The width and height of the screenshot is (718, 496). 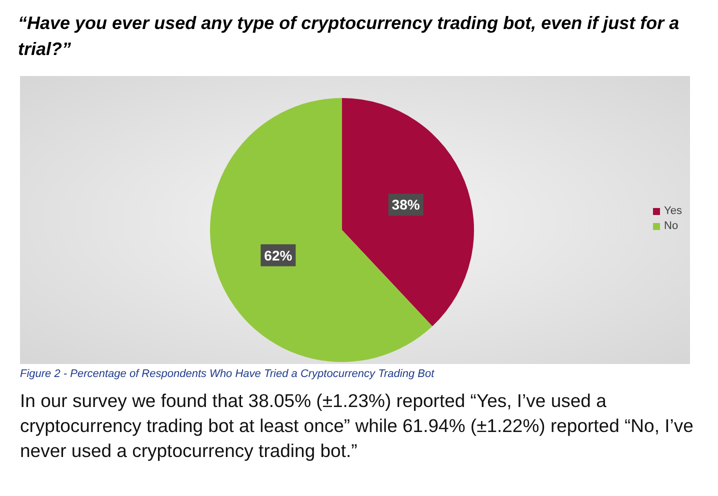 I want to click on pie-slice, so click(x=408, y=212).